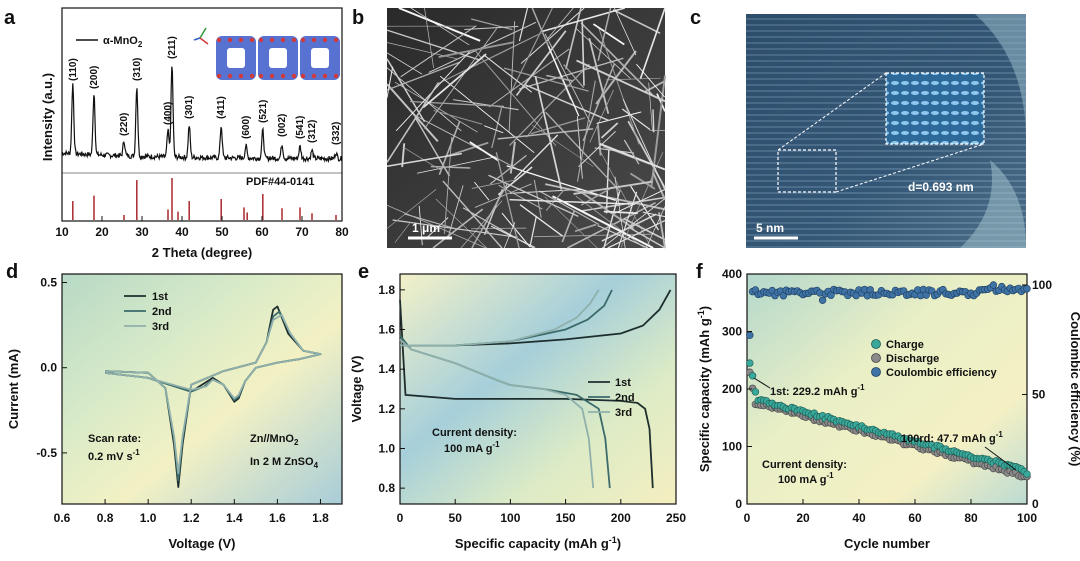  Describe the element at coordinates (202, 389) in the screenshot. I see `plot-frame-d` at that location.